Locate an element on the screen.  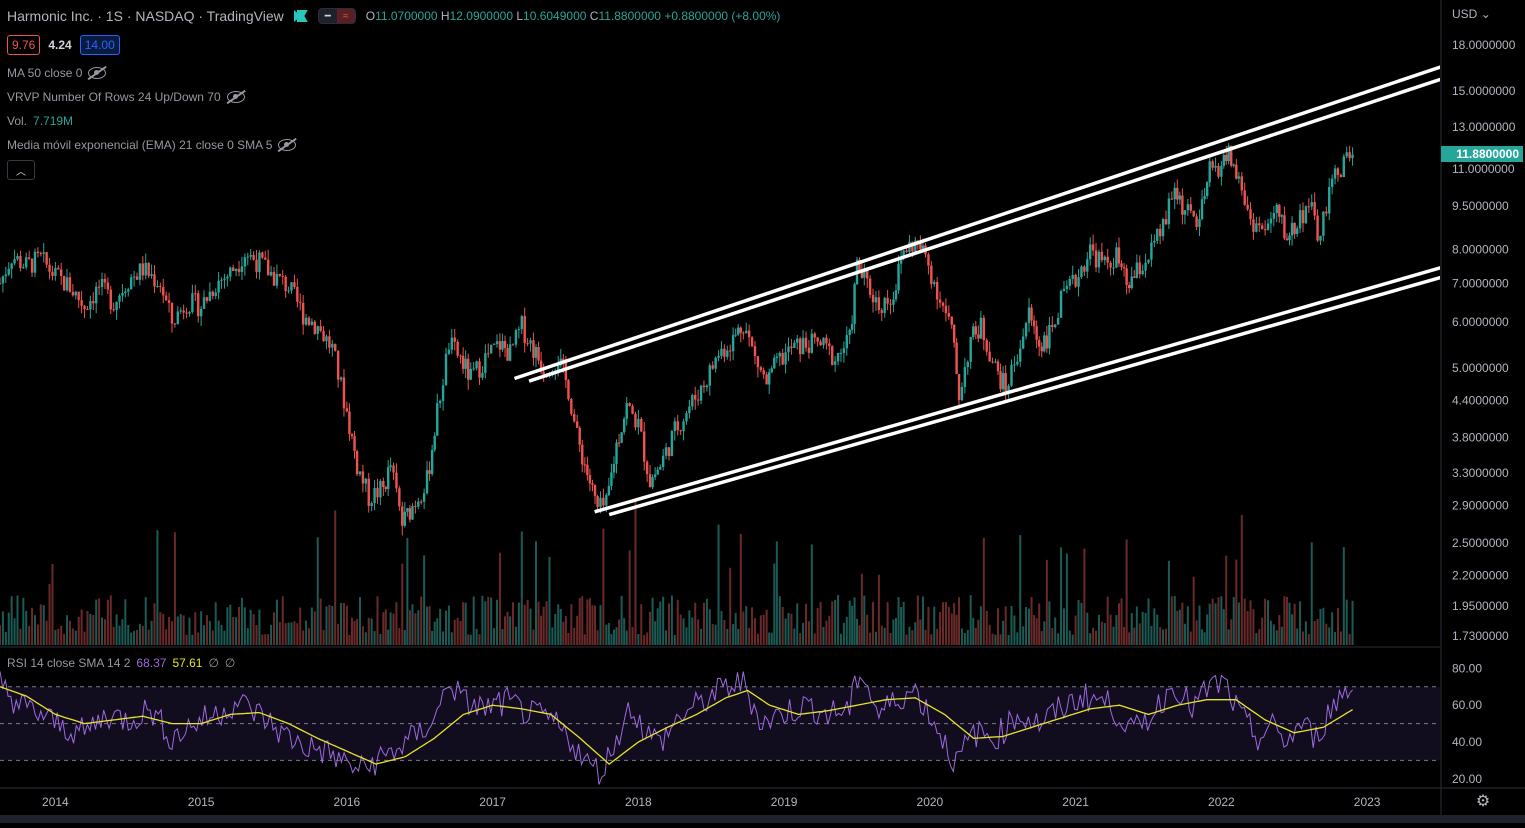
legend-volume: Vol. 7.719M is located at coordinates (40, 121).